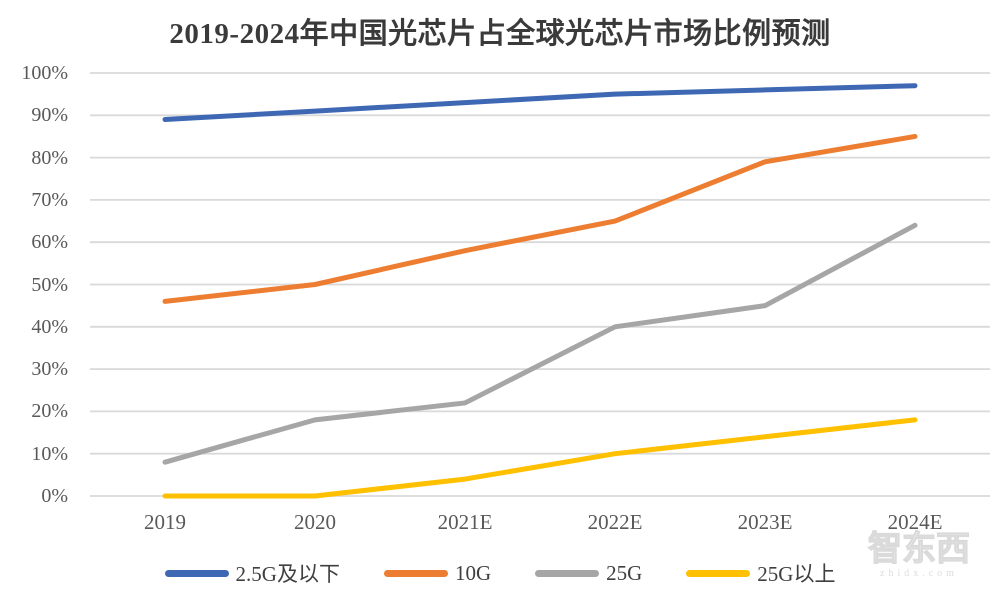 The image size is (1000, 598). Describe the element at coordinates (49, 115) in the screenshot. I see `y-tick-label: 90%` at that location.